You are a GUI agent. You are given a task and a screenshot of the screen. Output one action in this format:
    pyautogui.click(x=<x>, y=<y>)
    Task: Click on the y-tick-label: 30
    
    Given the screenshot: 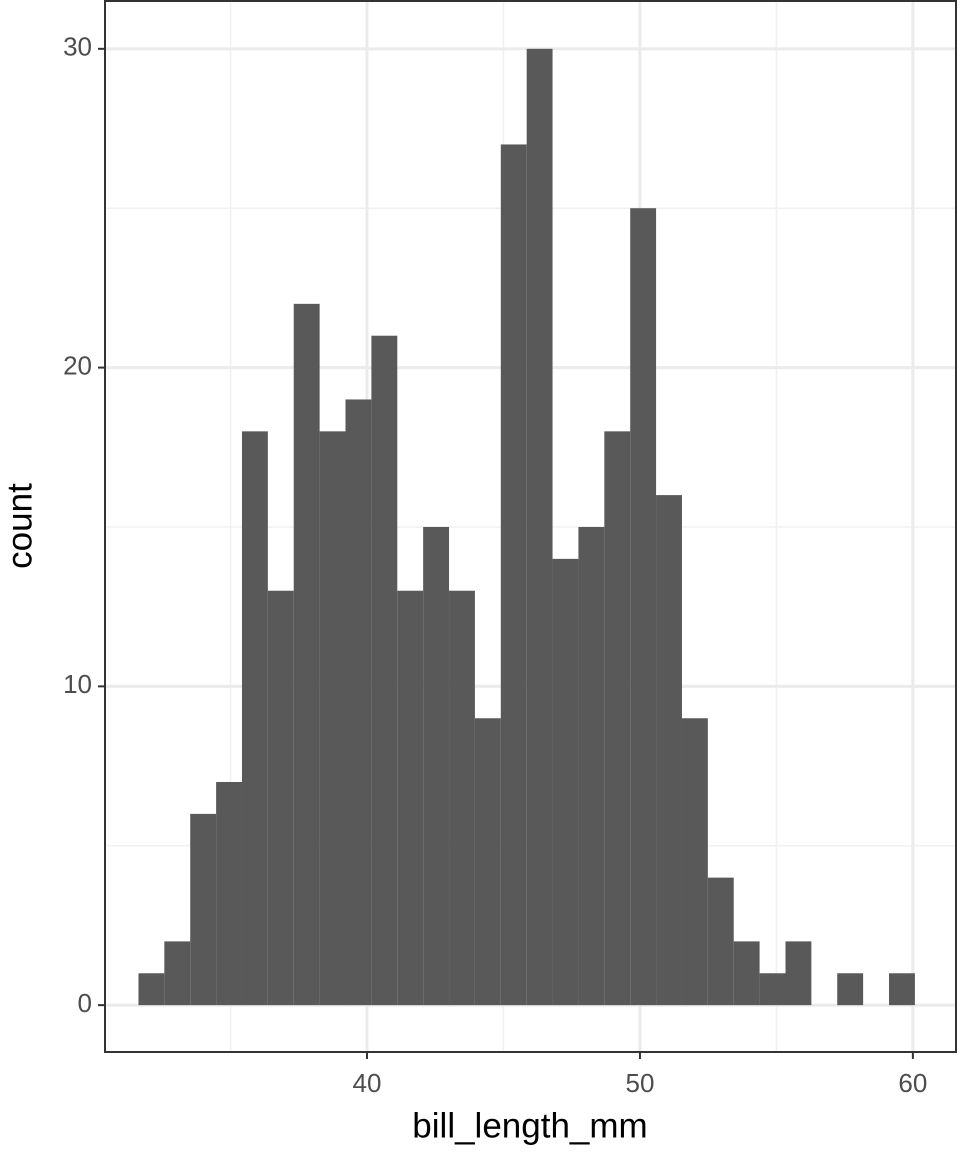 What is the action you would take?
    pyautogui.click(x=77, y=47)
    